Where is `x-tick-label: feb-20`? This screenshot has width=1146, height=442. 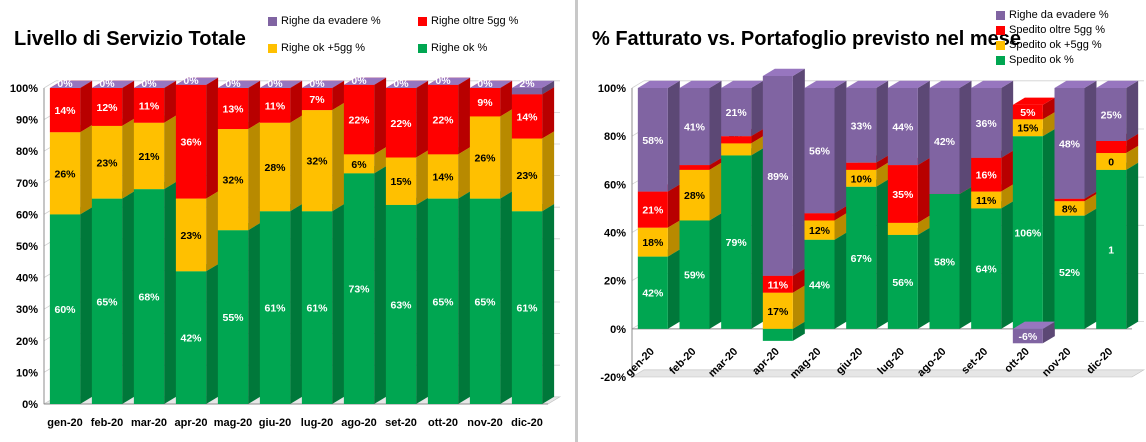 x-tick-label: feb-20 is located at coordinates (107, 423).